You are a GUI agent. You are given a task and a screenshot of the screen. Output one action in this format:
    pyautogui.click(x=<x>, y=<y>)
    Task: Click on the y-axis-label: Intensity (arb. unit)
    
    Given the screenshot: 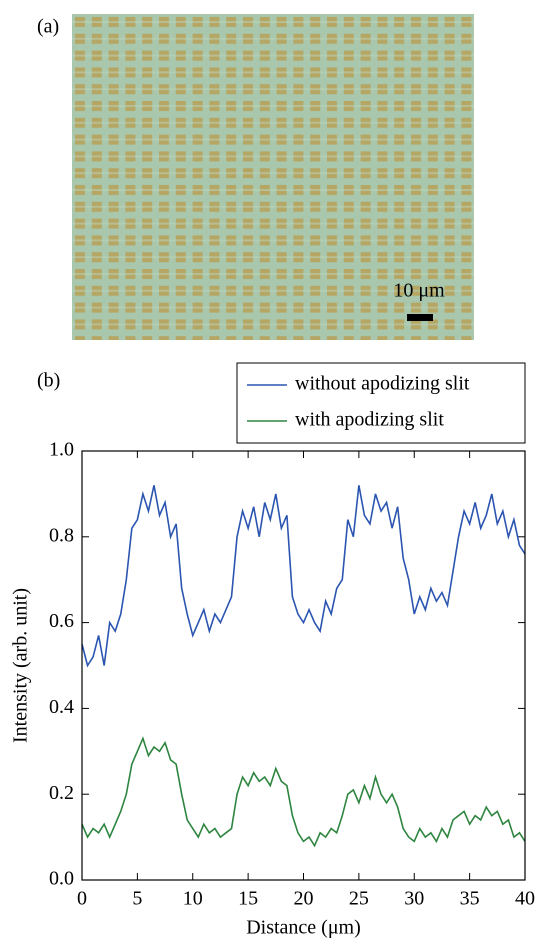 What is the action you would take?
    pyautogui.click(x=21, y=665)
    